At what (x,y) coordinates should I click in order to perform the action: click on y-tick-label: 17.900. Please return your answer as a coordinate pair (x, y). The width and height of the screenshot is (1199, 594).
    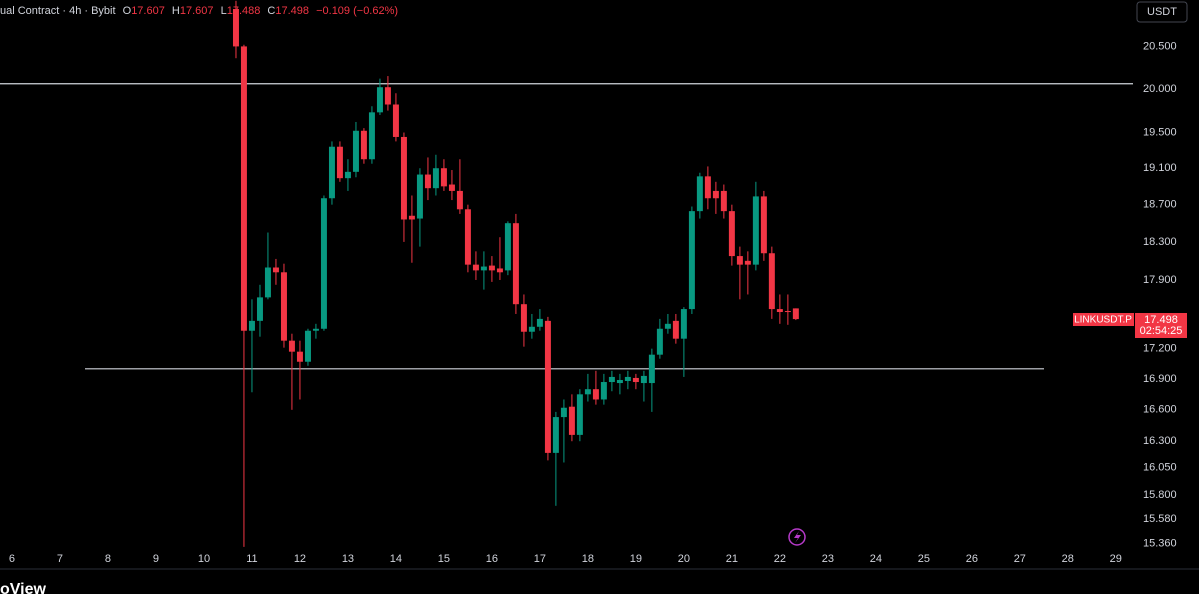
    Looking at the image, I should click on (1160, 280).